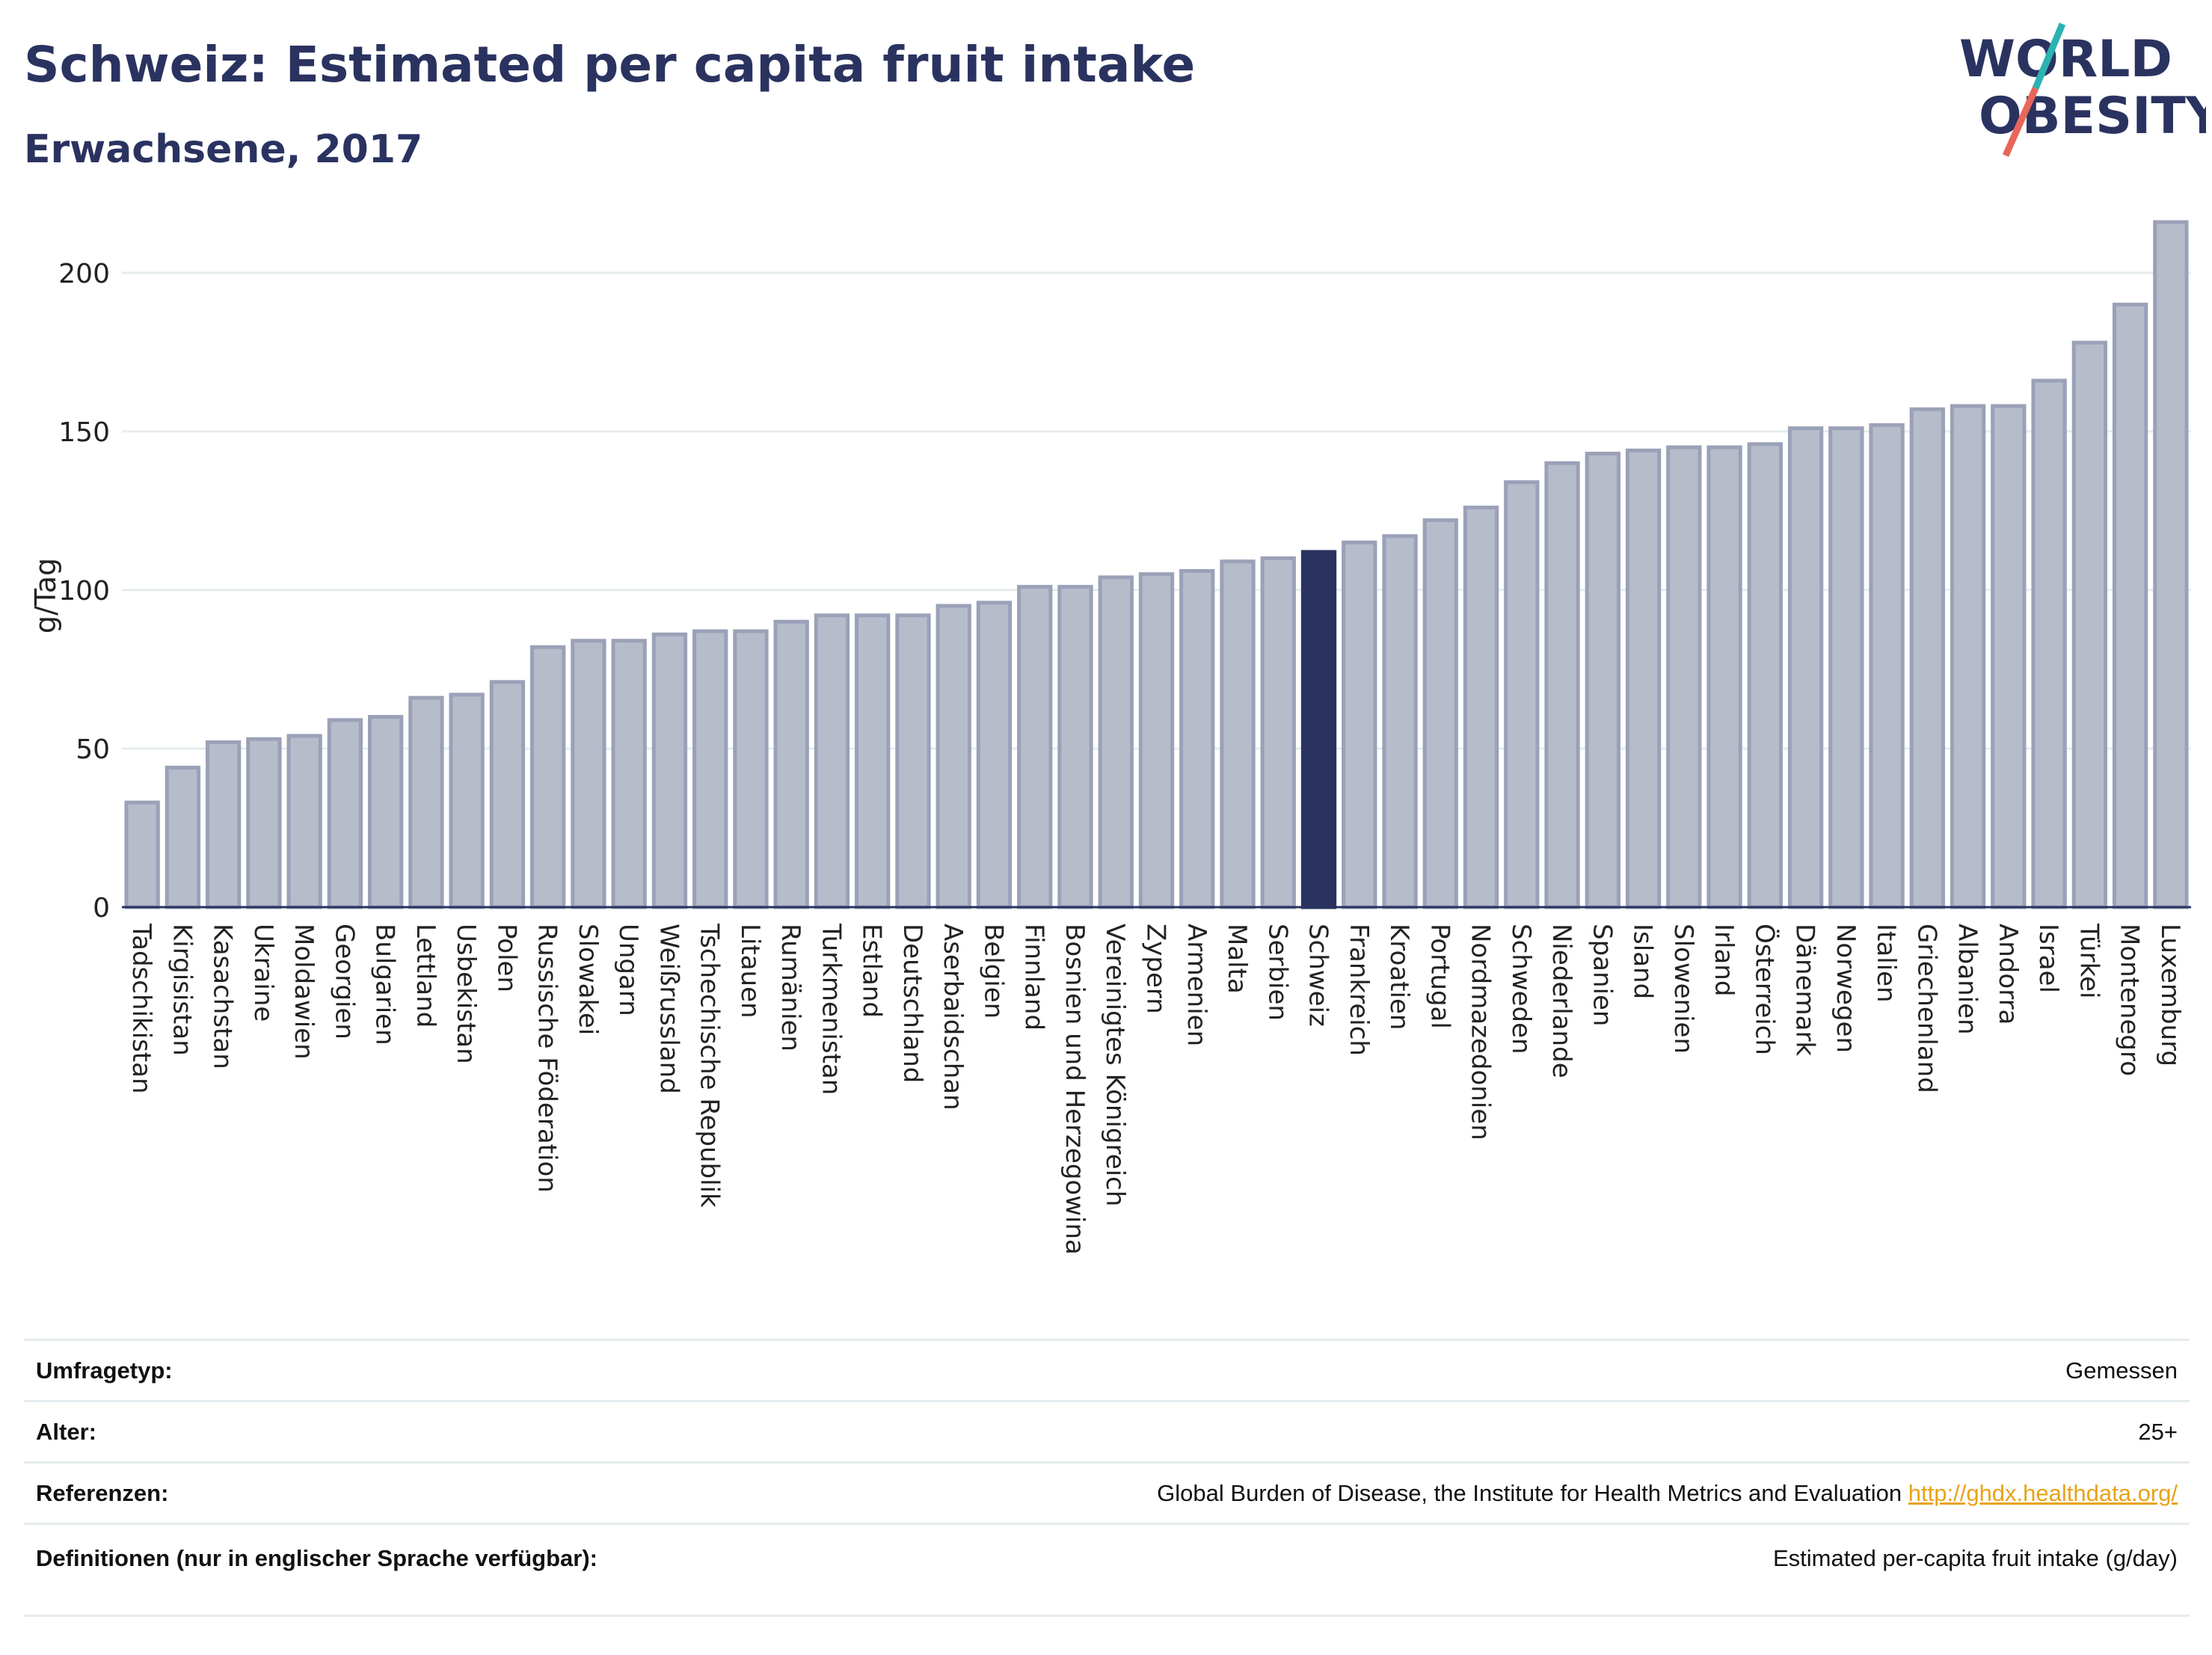  What do you see at coordinates (1359, 724) in the screenshot?
I see `bar-frankreich` at bounding box center [1359, 724].